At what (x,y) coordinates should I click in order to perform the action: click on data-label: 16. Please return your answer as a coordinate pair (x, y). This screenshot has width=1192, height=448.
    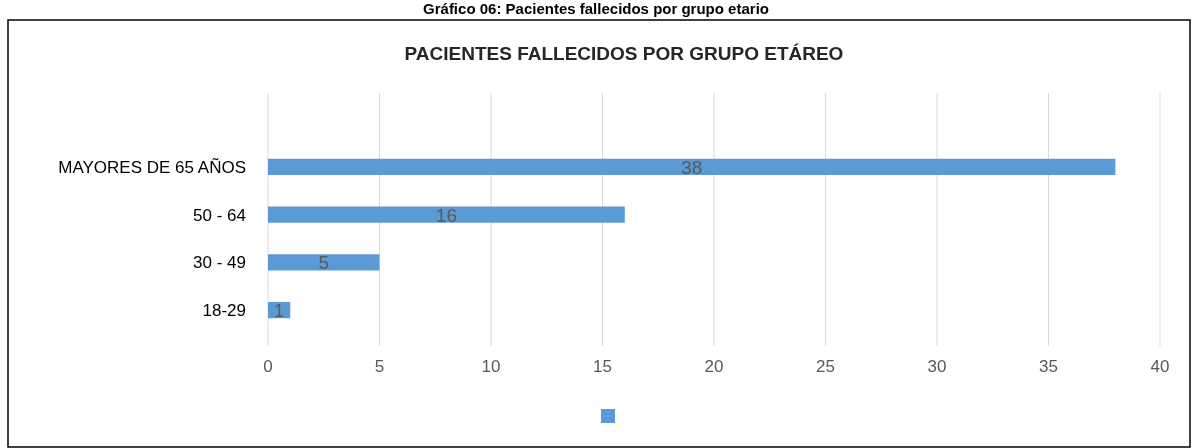
    Looking at the image, I should click on (446, 215).